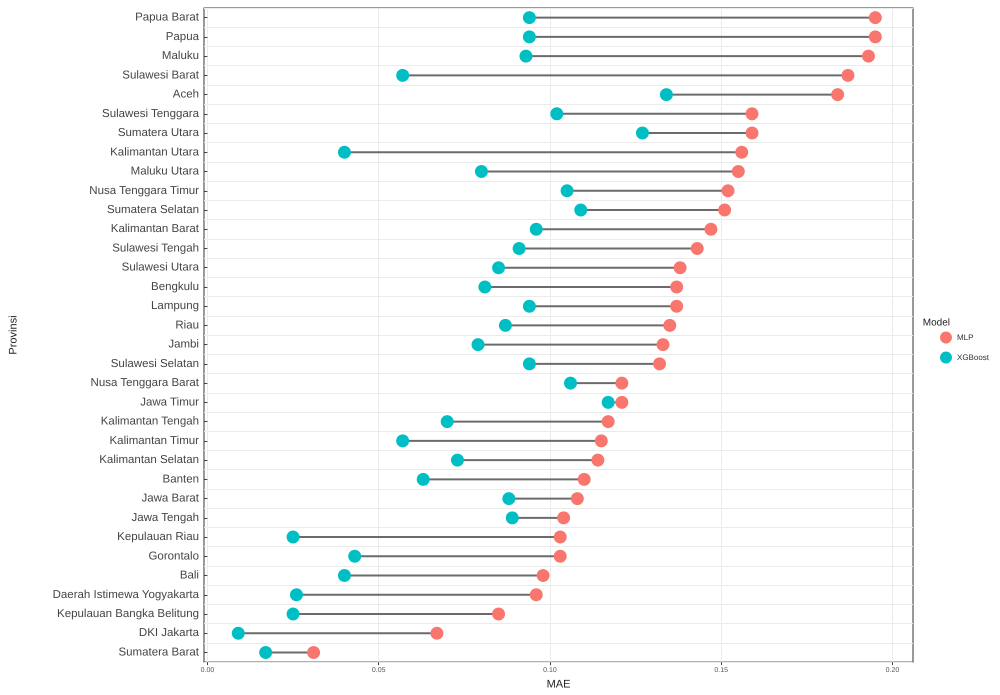 The height and width of the screenshot is (695, 1000). What do you see at coordinates (189, 576) in the screenshot?
I see `y-tick-label: Bali` at bounding box center [189, 576].